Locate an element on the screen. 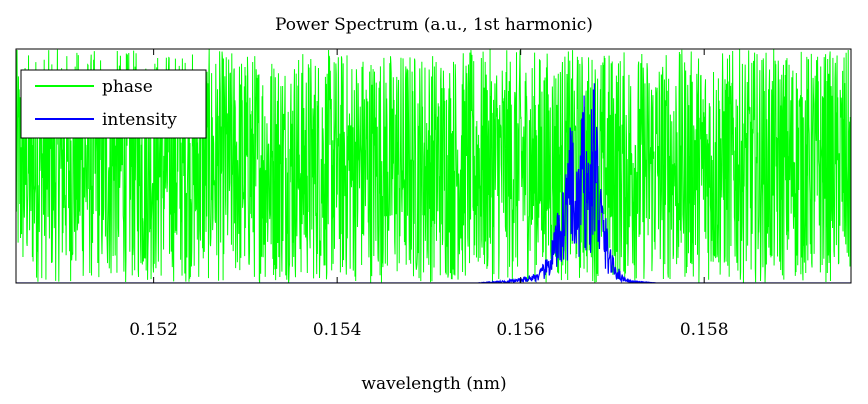 This screenshot has height=404, width=868. legend-label-intensity: intensity is located at coordinates (139, 120).